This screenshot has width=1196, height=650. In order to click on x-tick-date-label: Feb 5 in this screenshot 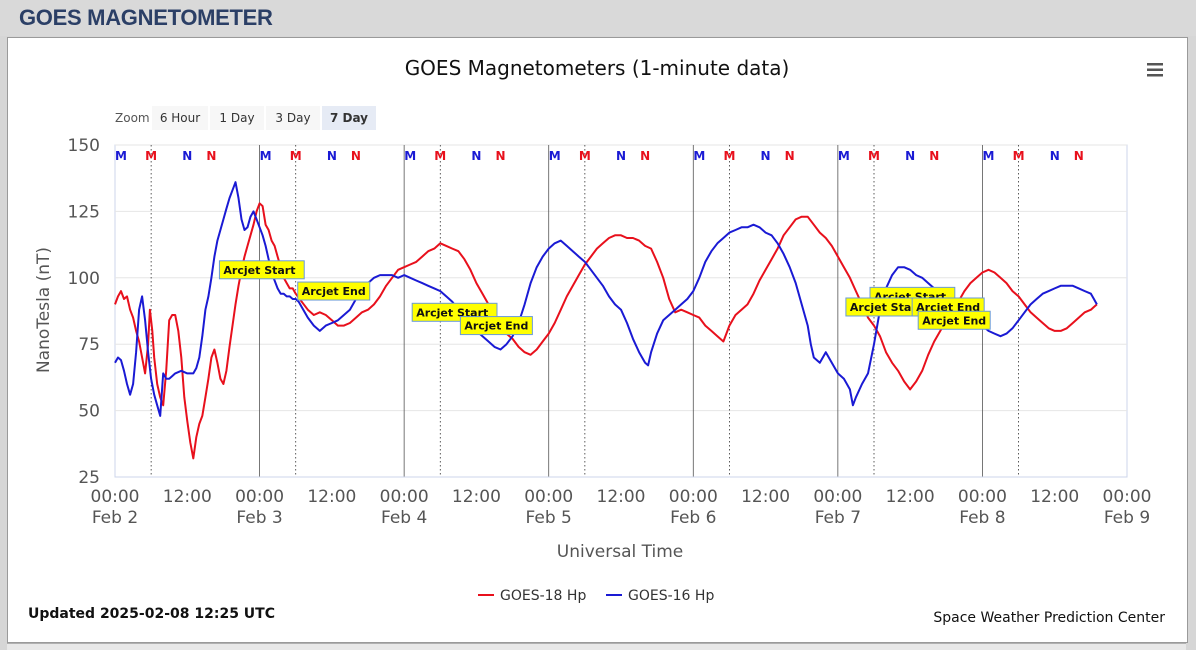, I will do `click(549, 518)`.